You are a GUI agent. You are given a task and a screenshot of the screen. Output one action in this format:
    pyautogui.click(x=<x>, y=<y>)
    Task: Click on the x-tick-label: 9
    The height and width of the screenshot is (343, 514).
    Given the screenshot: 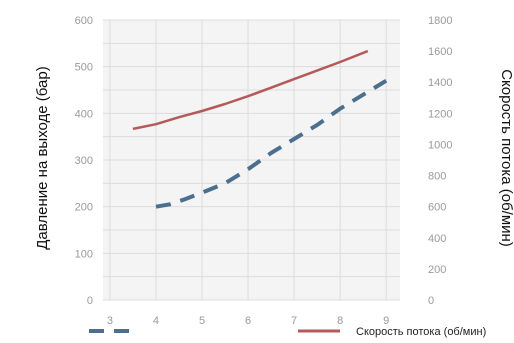 What is the action you would take?
    pyautogui.click(x=386, y=321)
    